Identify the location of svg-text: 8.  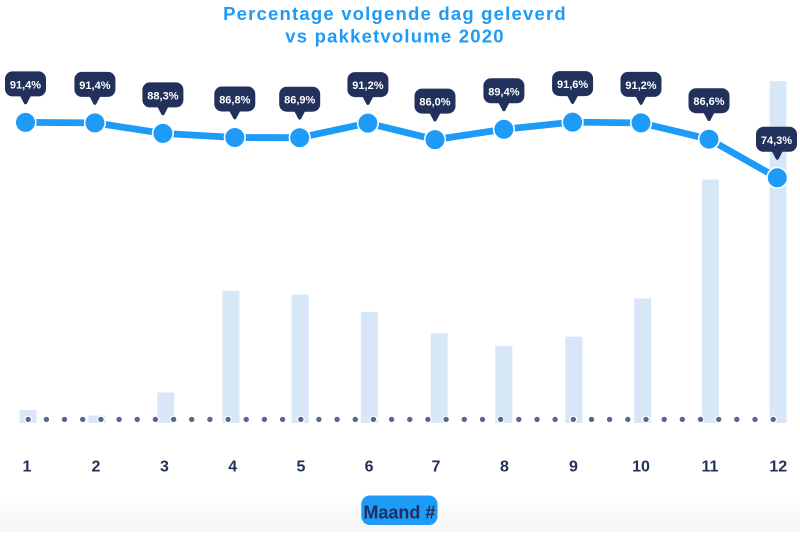
(504, 467).